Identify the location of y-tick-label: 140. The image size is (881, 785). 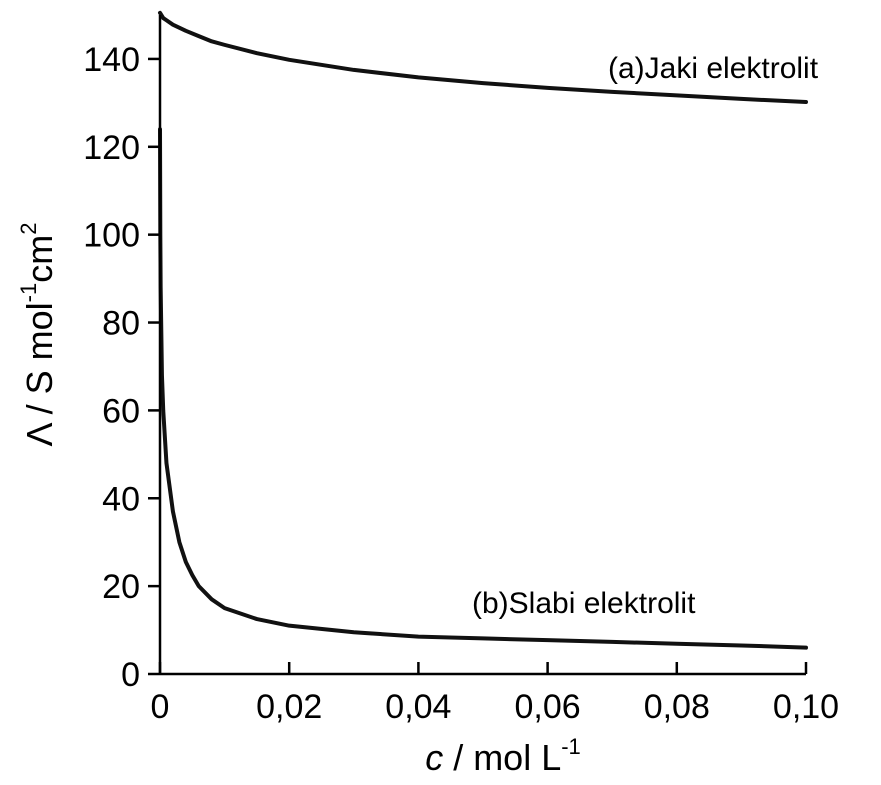
(111, 60).